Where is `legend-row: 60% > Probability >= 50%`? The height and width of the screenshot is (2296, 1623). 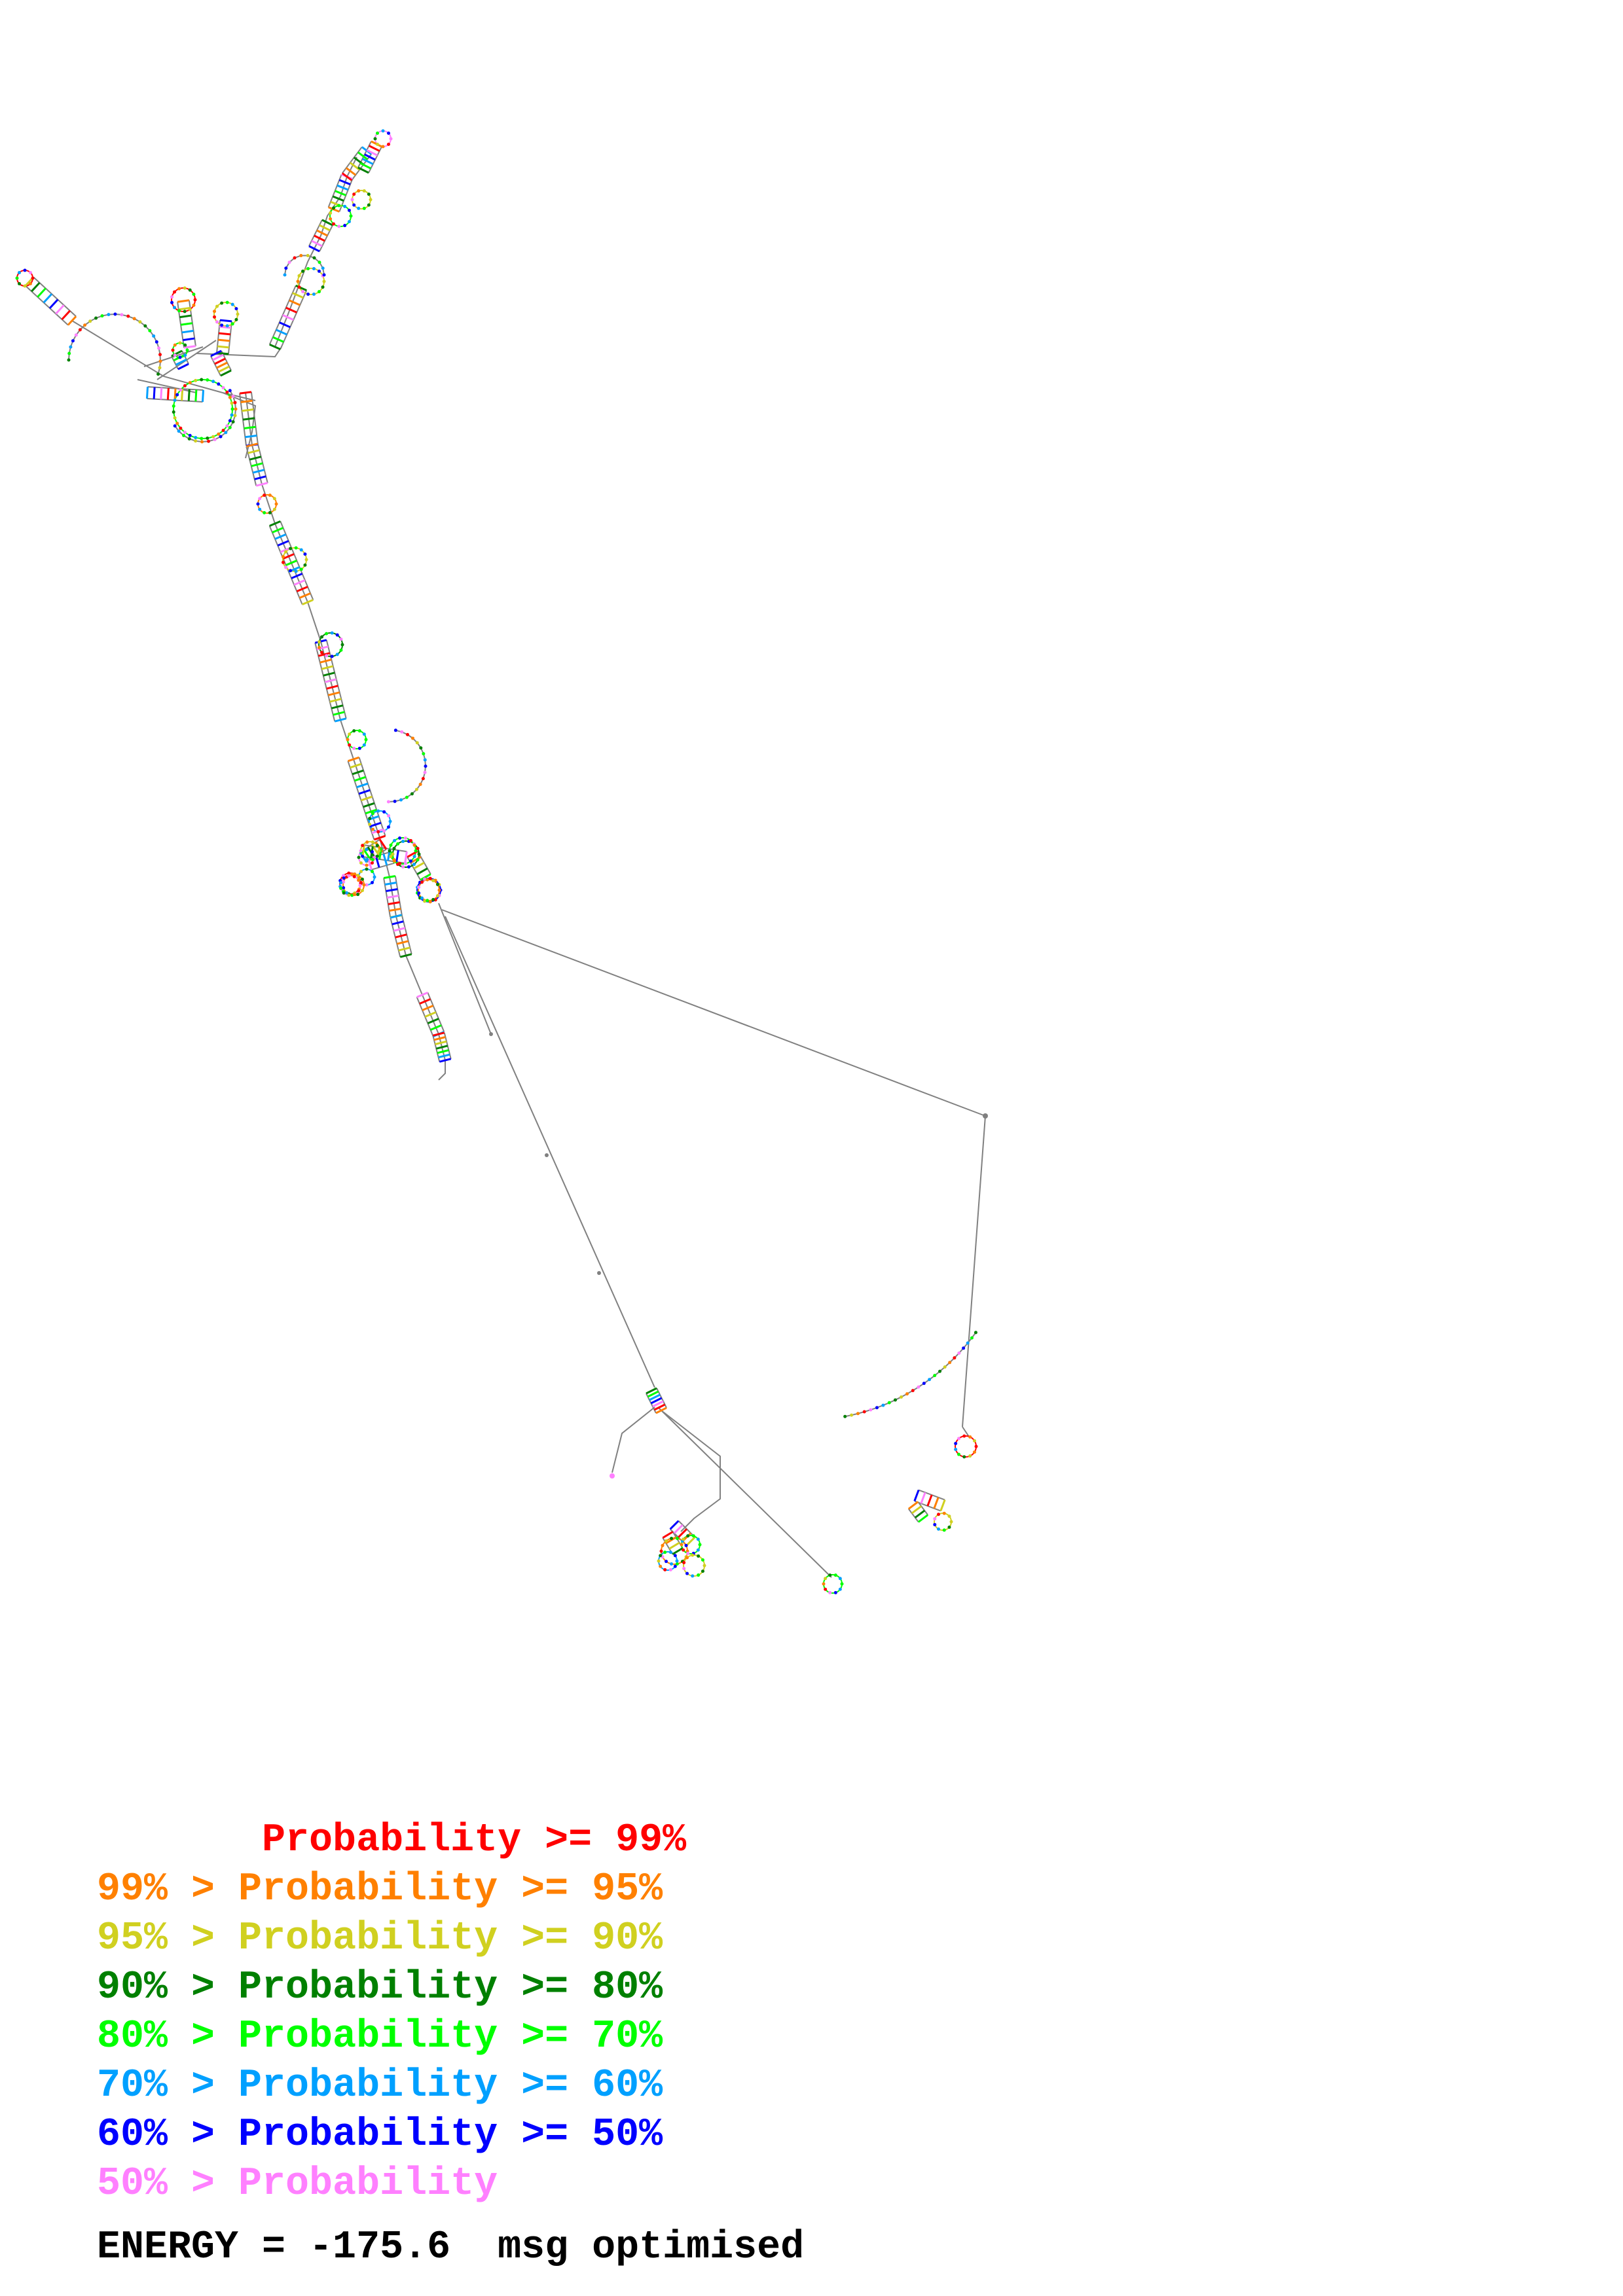
legend-row: 60% > Probability >= 50% is located at coordinates (380, 2135).